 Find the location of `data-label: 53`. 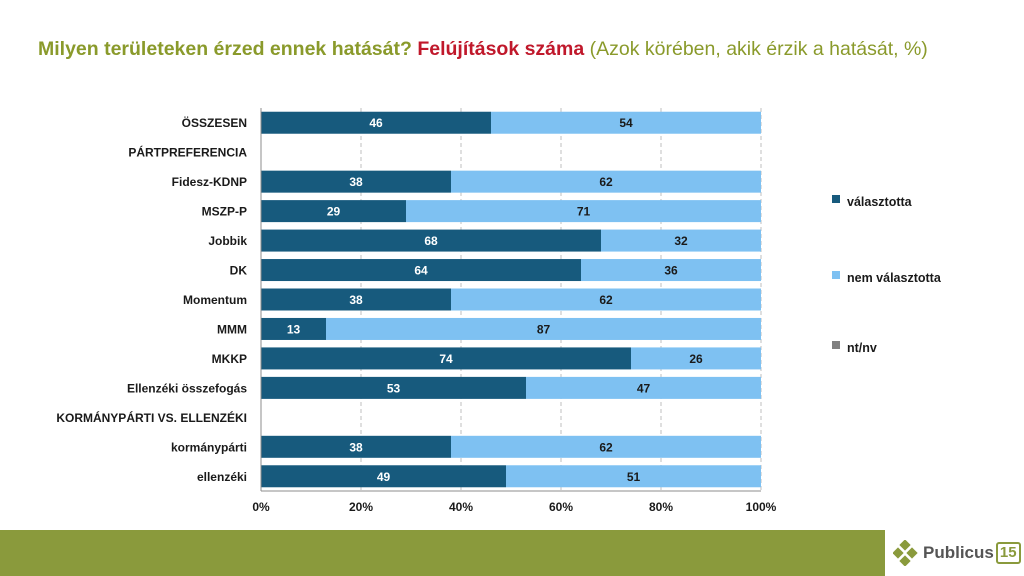

data-label: 53 is located at coordinates (394, 388).